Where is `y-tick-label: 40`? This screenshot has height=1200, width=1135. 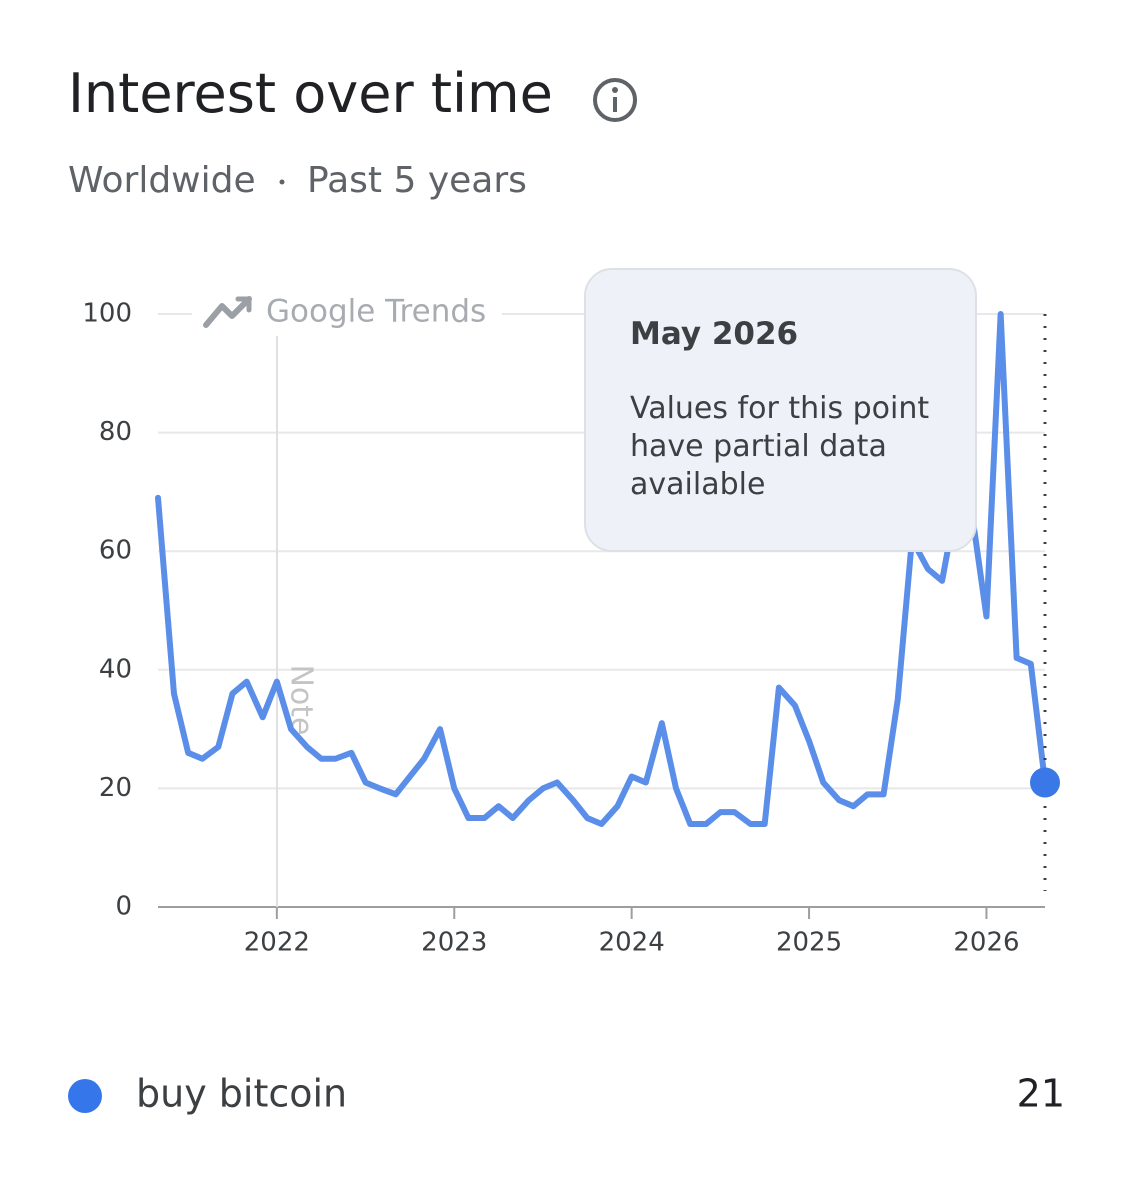
y-tick-label: 40 is located at coordinates (115, 669).